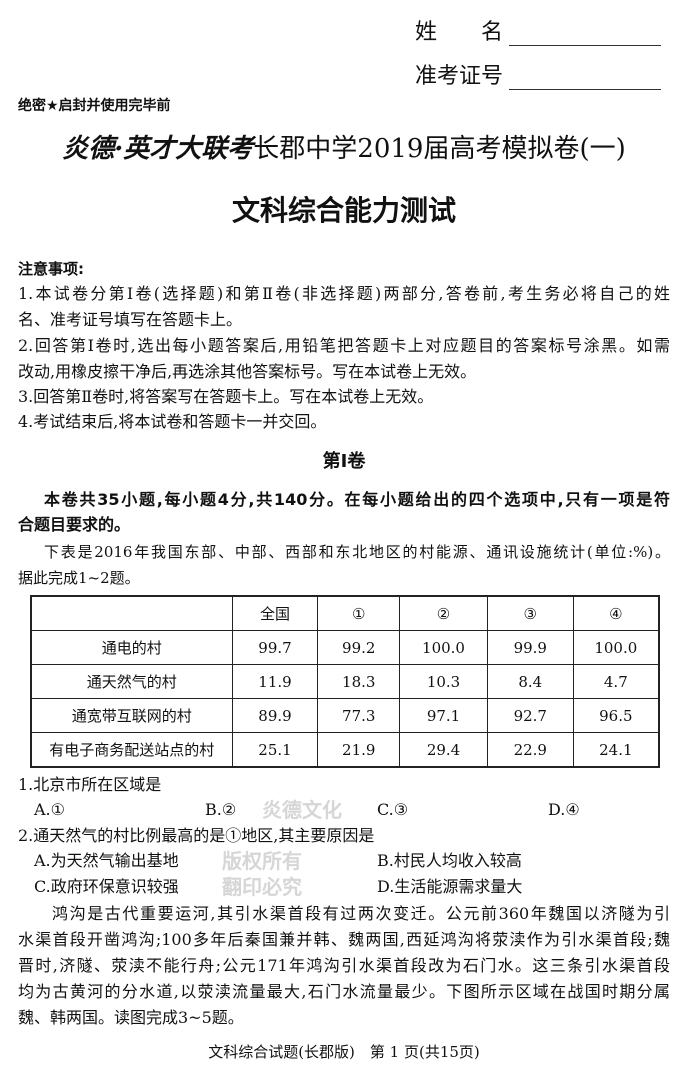 The height and width of the screenshot is (1076, 688). Describe the element at coordinates (344, 461) in the screenshot. I see `section-title: 第Ⅰ卷` at that location.